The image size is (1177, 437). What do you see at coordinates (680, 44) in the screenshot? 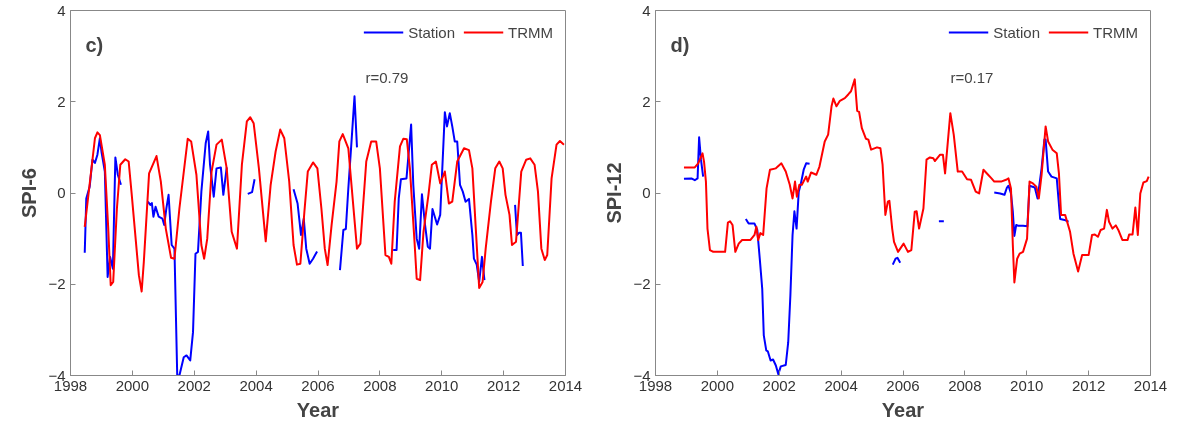
I see `text: d)` at bounding box center [680, 44].